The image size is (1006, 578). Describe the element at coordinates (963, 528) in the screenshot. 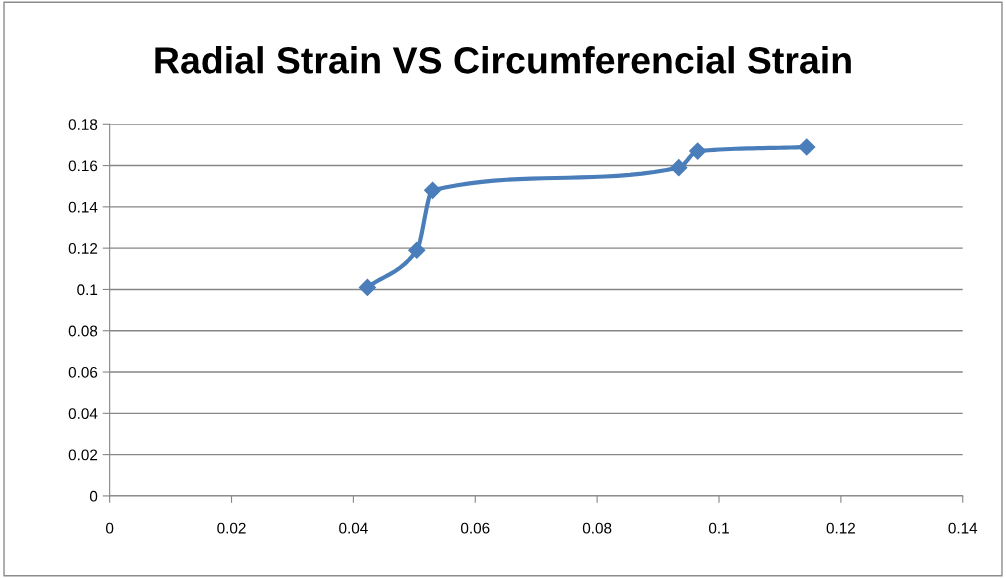

I see `x-tick-label: 0.14` at that location.